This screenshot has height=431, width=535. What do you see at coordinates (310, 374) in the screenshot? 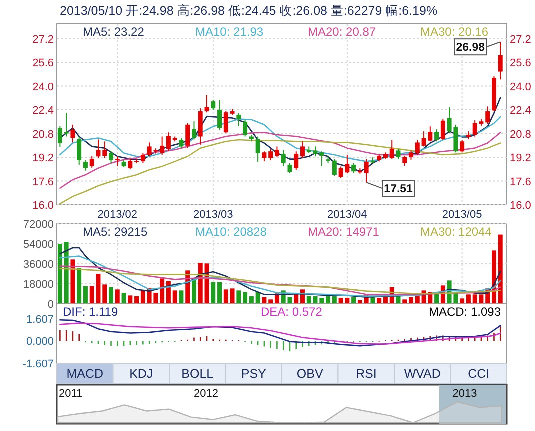
I see `text: OBV` at bounding box center [310, 374].